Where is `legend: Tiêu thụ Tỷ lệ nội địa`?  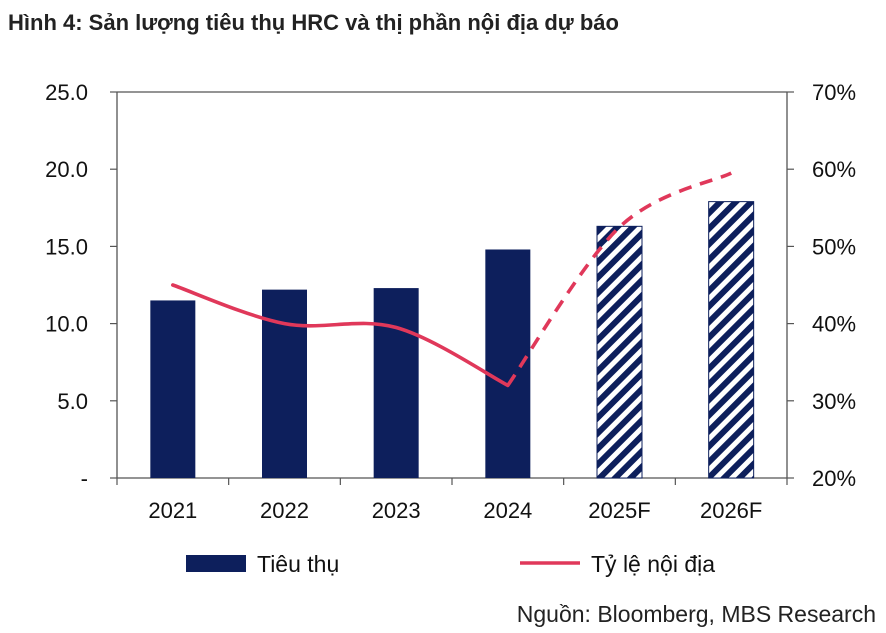 legend: Tiêu thụ Tỷ lệ nội địa is located at coordinates (450, 564).